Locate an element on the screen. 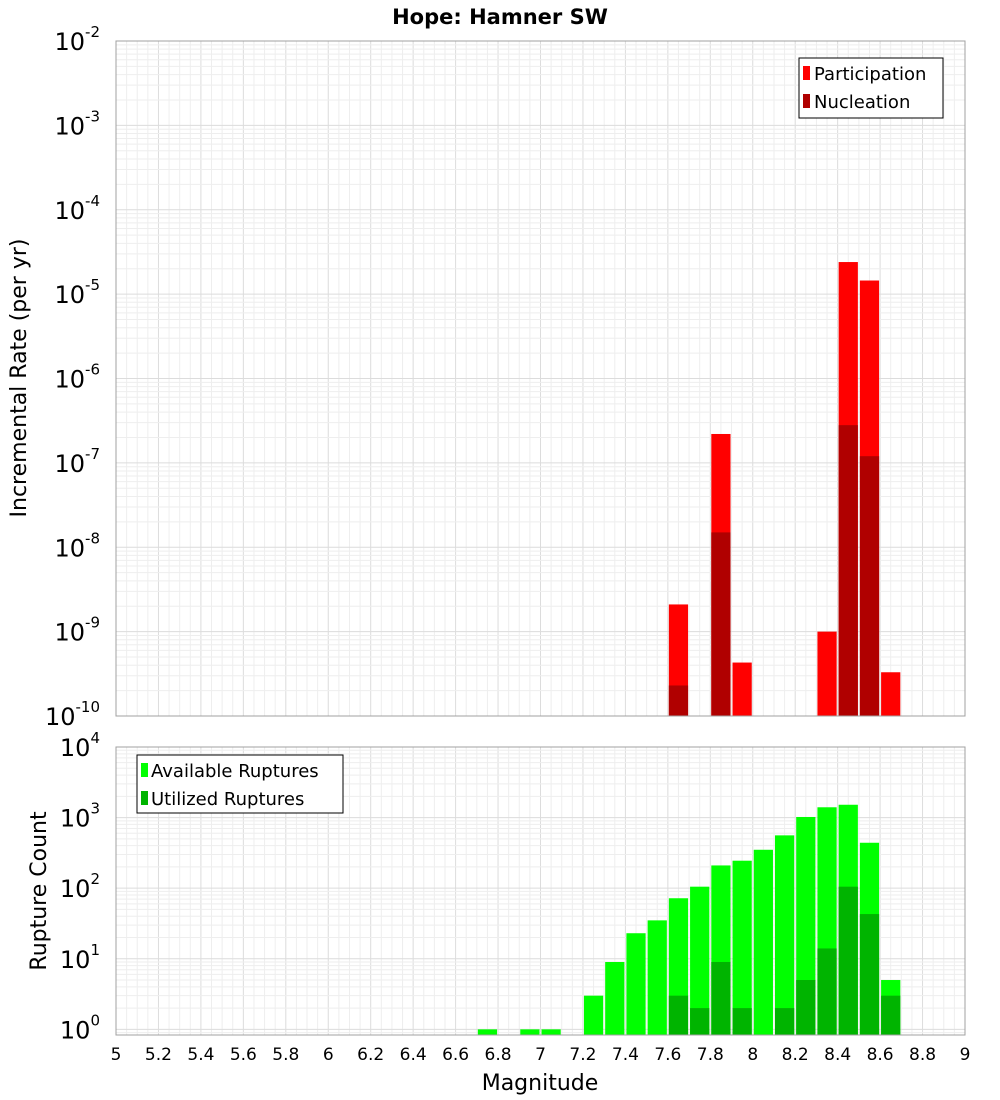 The height and width of the screenshot is (1100, 1000). x-tick-label: 7 is located at coordinates (540, 1055).